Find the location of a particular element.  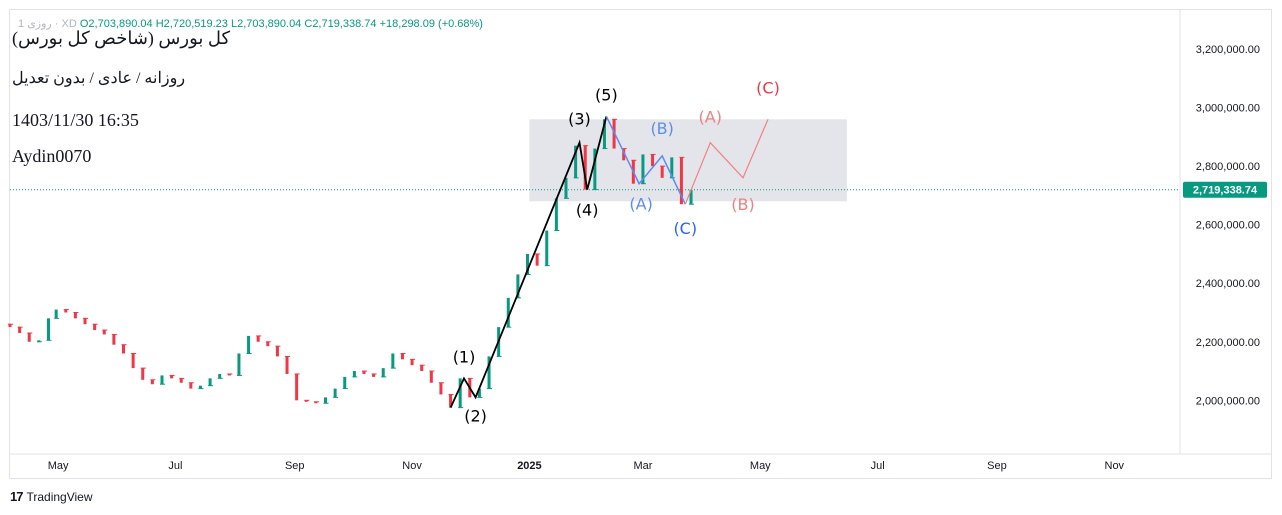

ohlc-close: C2,719,338.74 is located at coordinates (340, 24).